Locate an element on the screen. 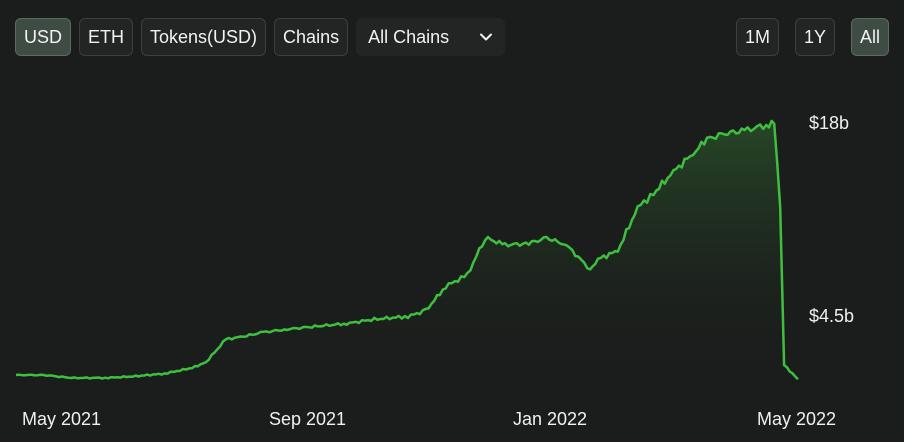 This screenshot has width=904, height=442. chain-select-value: All Chains is located at coordinates (409, 37).